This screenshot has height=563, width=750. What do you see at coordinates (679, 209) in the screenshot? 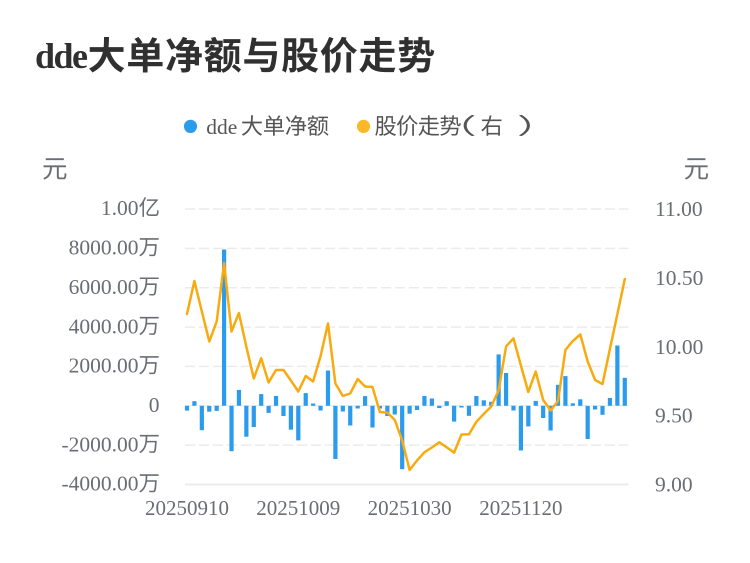
I see `svg-text: 11.00` at bounding box center [679, 209].